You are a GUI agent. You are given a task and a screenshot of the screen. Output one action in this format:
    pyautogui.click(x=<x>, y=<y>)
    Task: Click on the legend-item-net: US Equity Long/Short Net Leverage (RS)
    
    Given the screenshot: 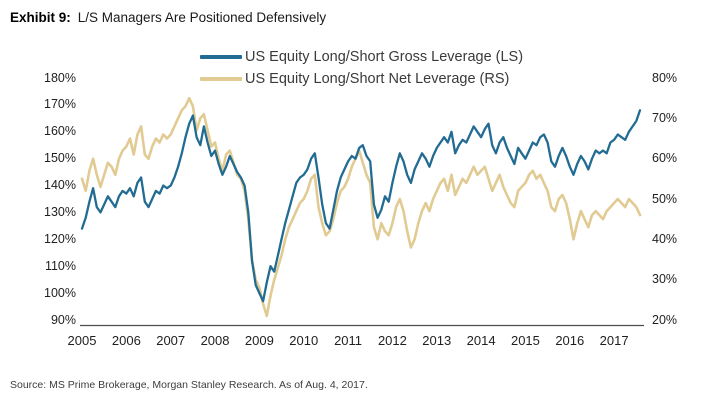 What is the action you would take?
    pyautogui.click(x=361, y=79)
    